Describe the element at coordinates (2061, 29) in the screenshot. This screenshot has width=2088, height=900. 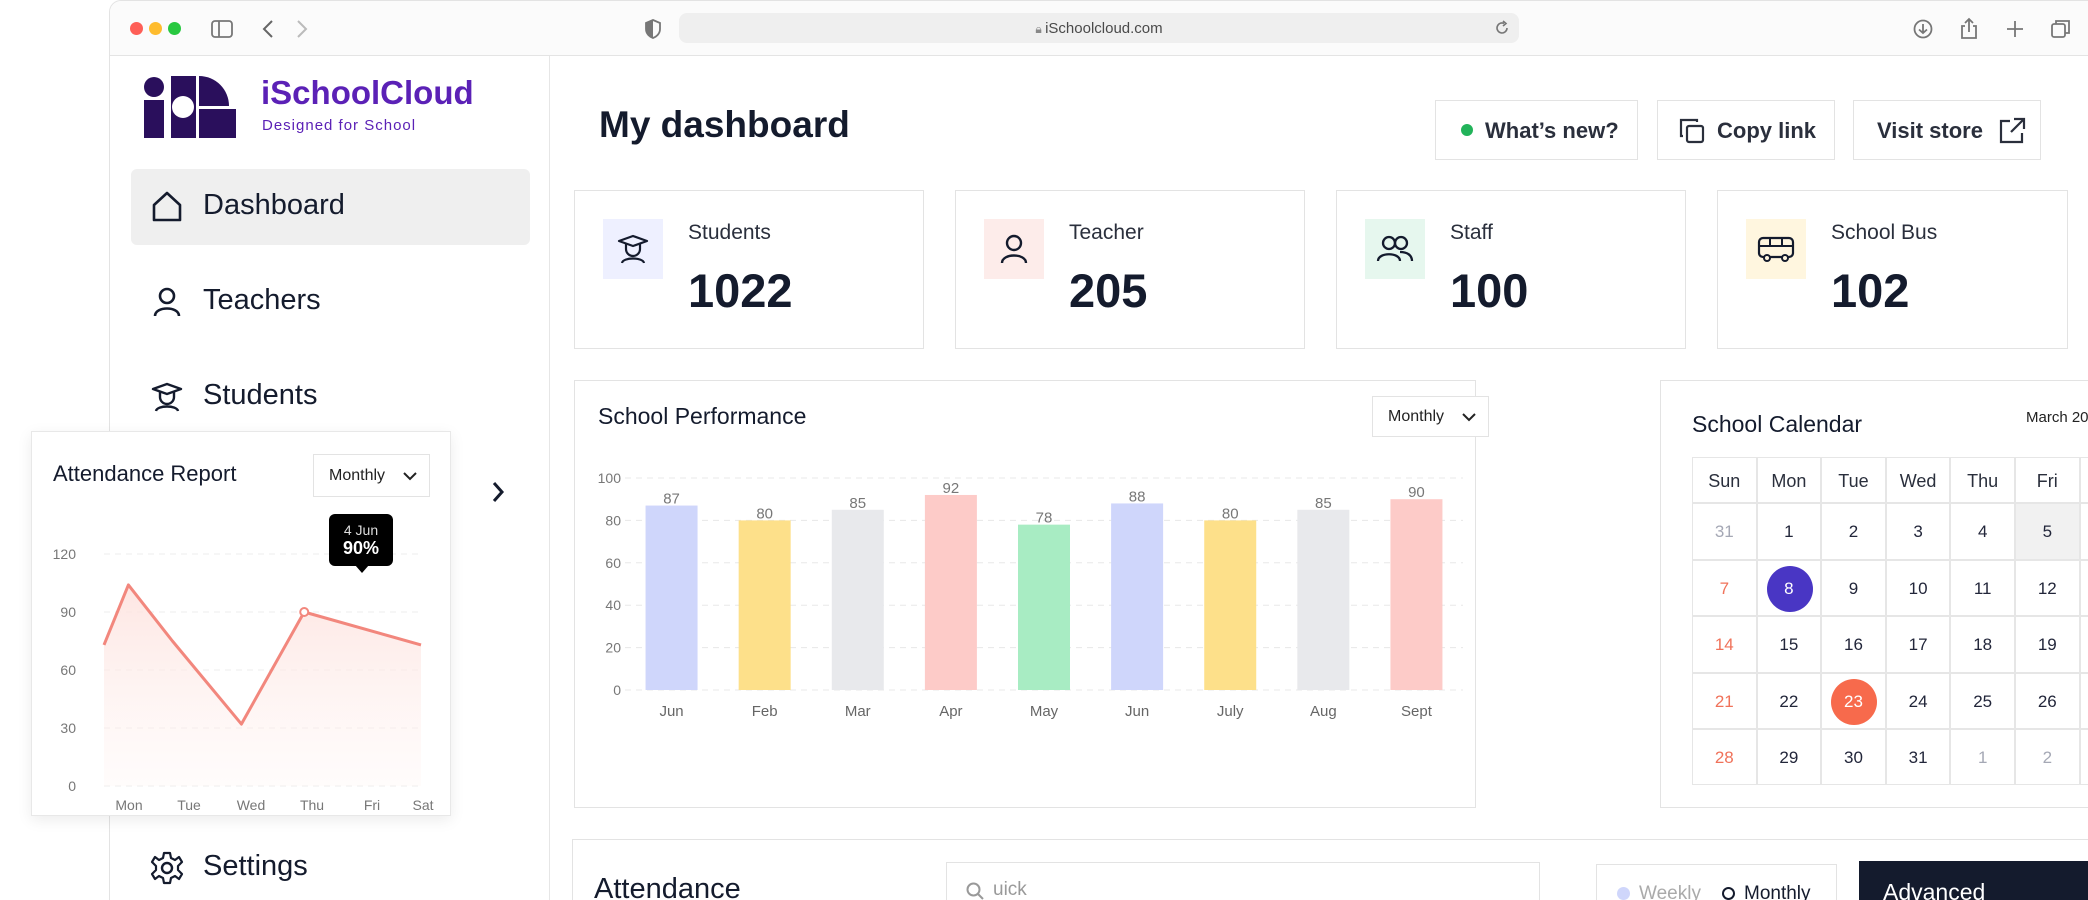
I see `tabs-overview-icon` at that location.